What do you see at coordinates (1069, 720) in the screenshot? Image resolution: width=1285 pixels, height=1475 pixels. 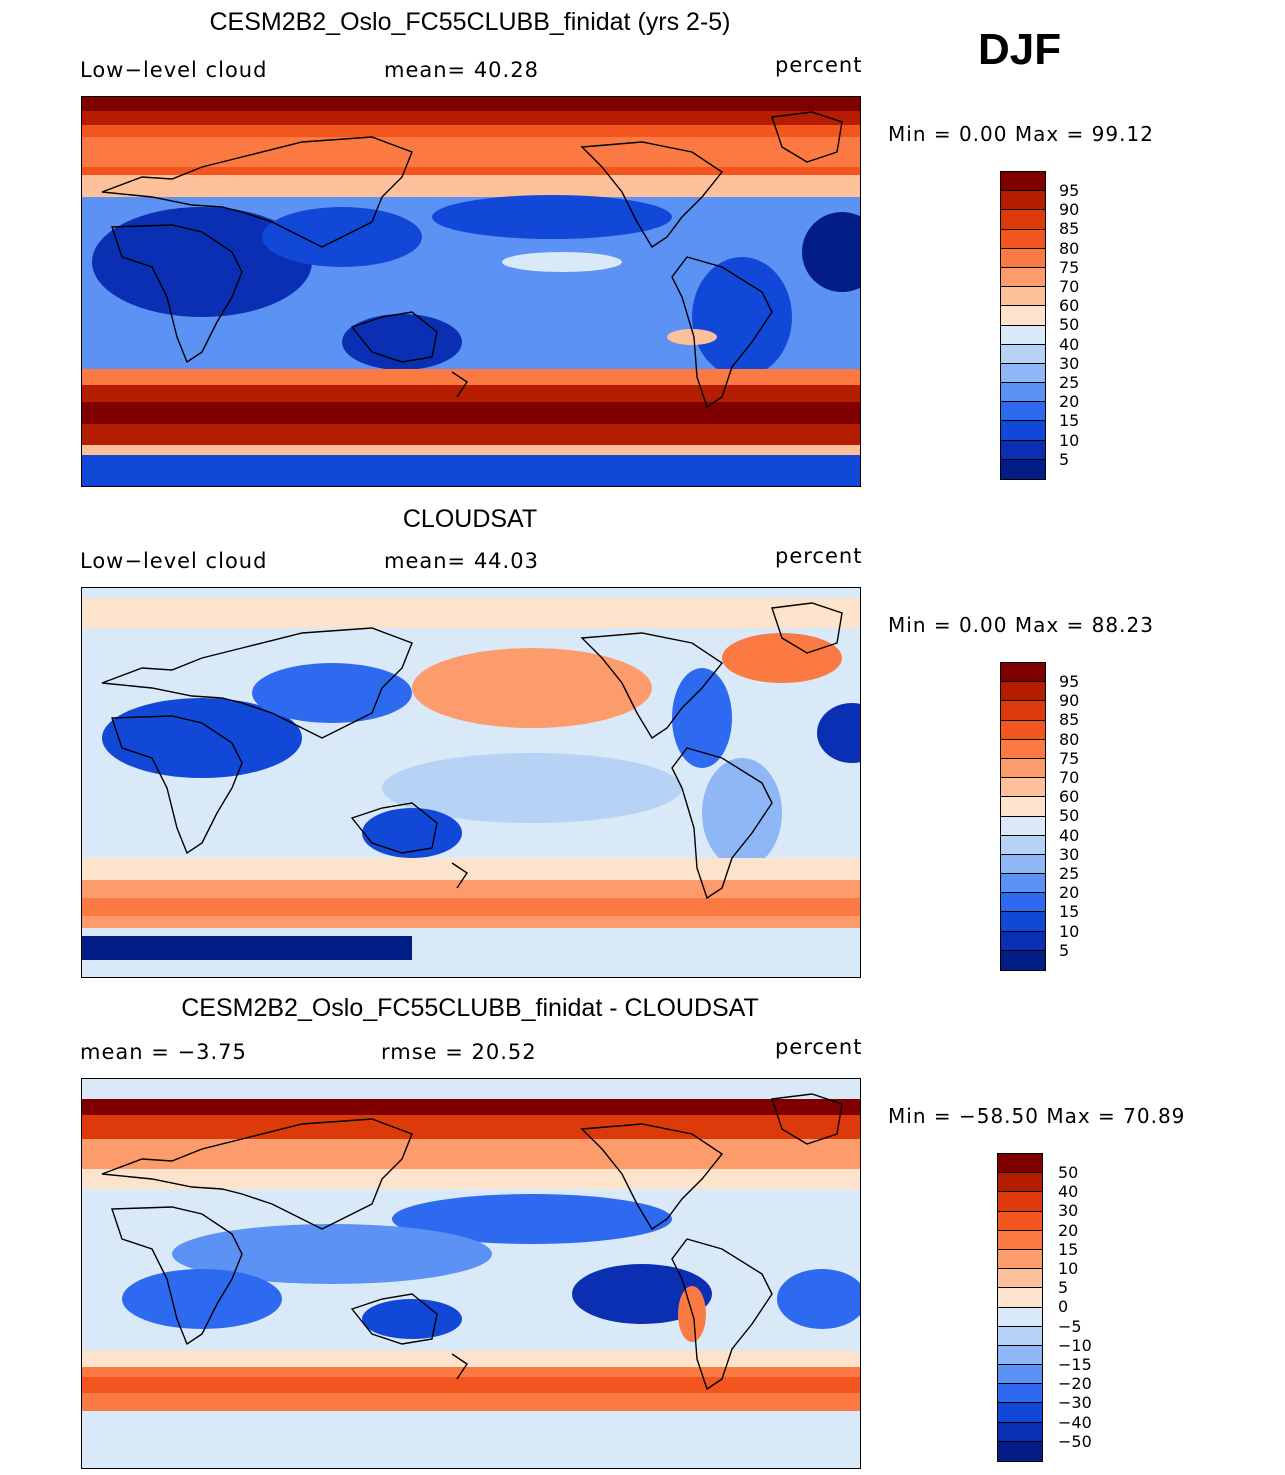 I see `panel-2-colorbar-tick-label: 85` at bounding box center [1069, 720].